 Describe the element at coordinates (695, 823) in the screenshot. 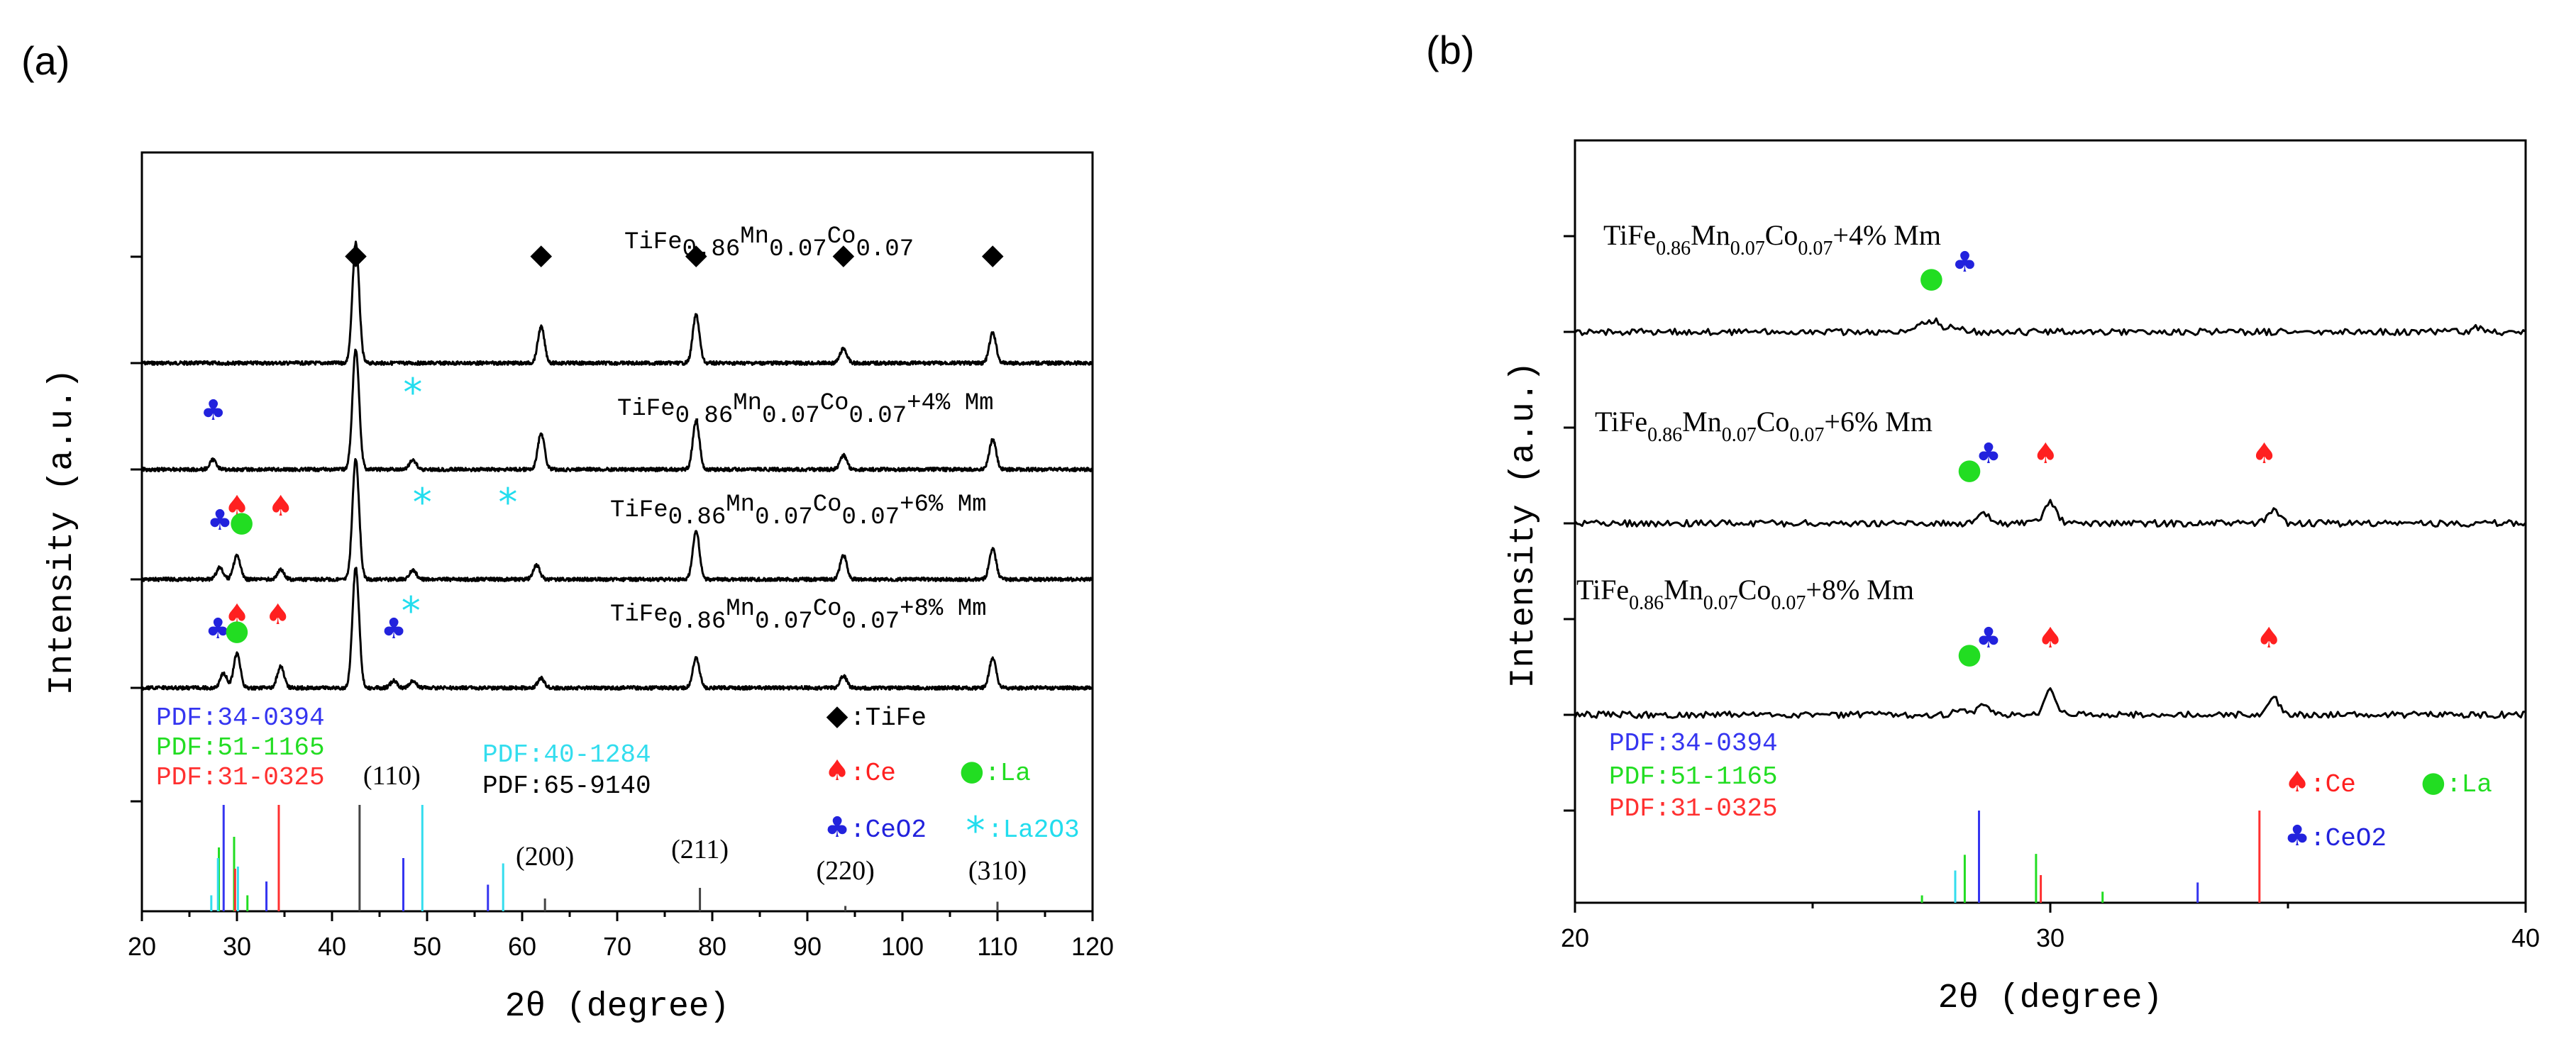

I see `panel-a-miller-indices: (110) (200) (211) (220) (310)` at that location.